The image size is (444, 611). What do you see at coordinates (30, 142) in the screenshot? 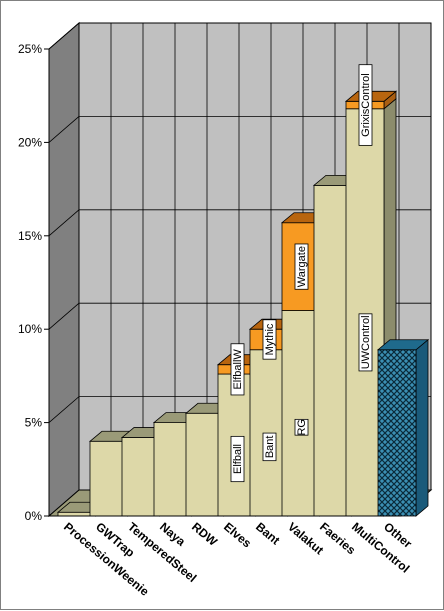
I see `y-tick-label: 20%` at bounding box center [30, 142].